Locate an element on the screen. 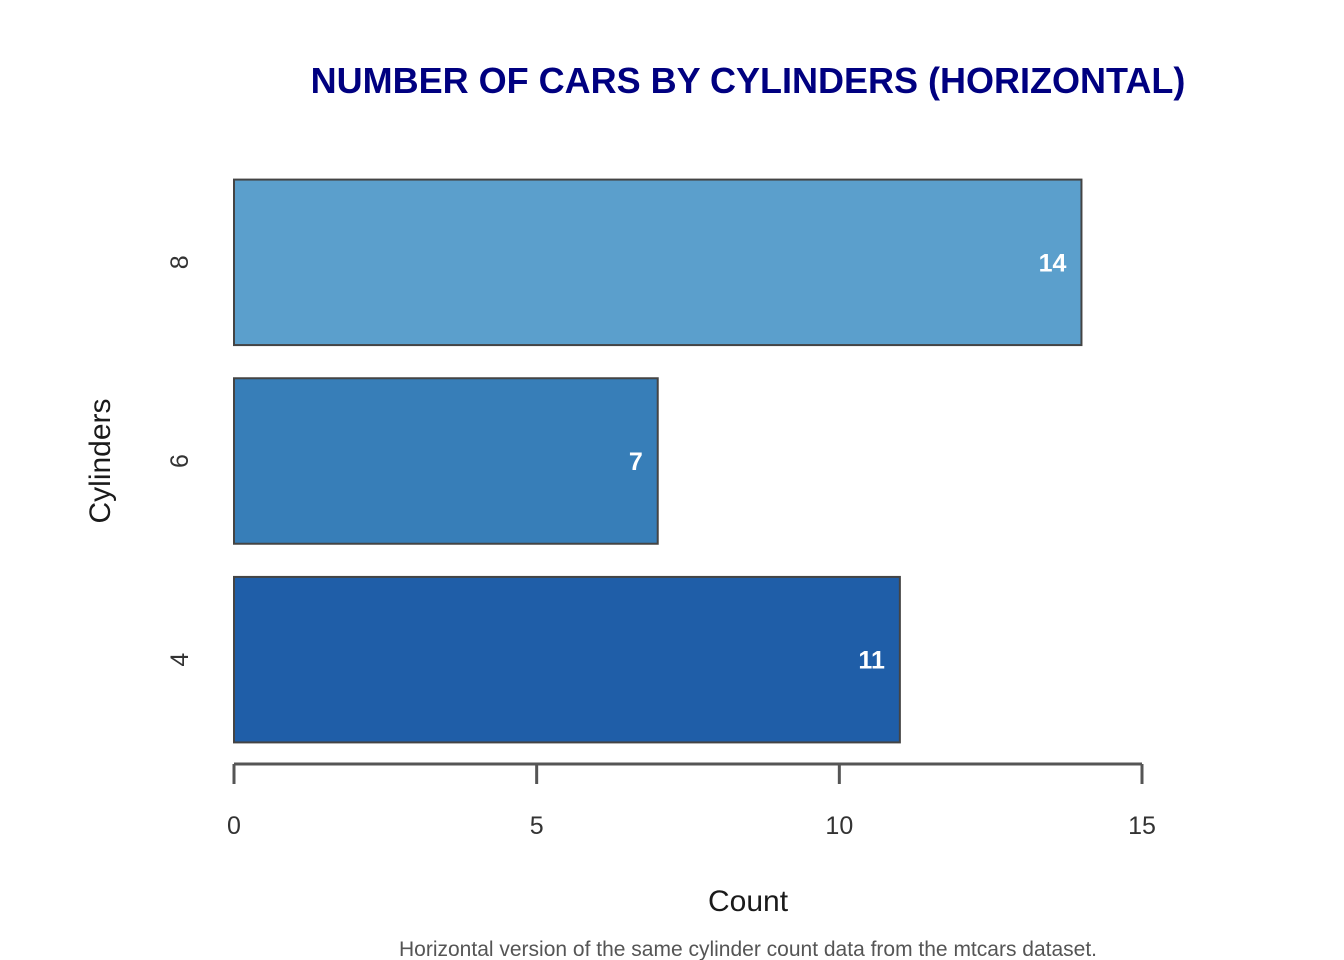 The image size is (1344, 960). y-tick-label: 6 is located at coordinates (180, 461).